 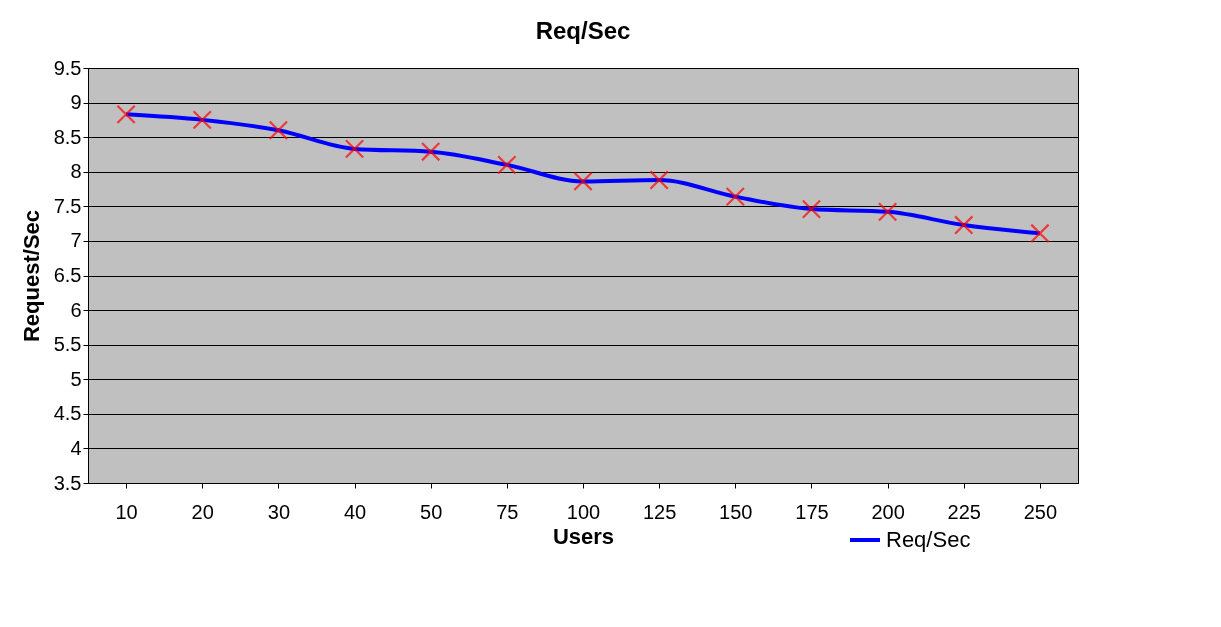 I want to click on chart-title: Req/Sec, so click(x=583, y=30).